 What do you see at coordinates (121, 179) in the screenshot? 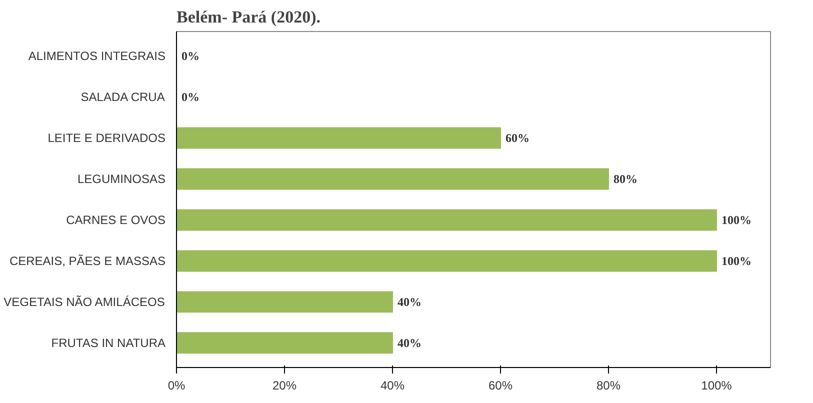
I see `y-tick-label: LEGUMINOSAS` at bounding box center [121, 179].